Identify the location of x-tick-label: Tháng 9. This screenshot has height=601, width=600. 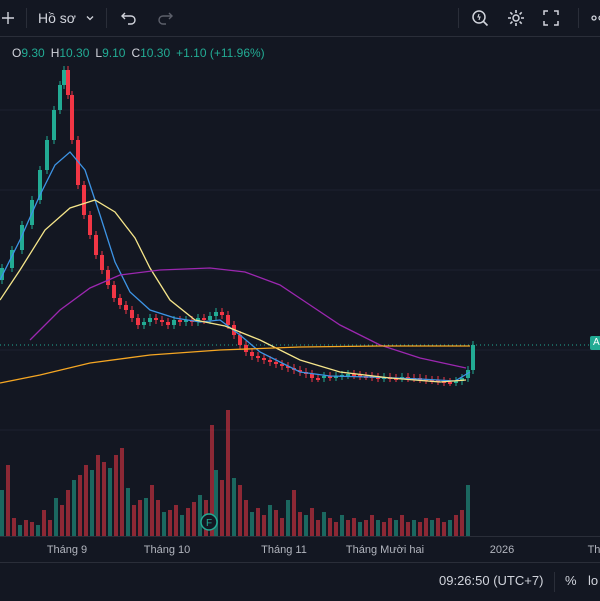
(67, 550).